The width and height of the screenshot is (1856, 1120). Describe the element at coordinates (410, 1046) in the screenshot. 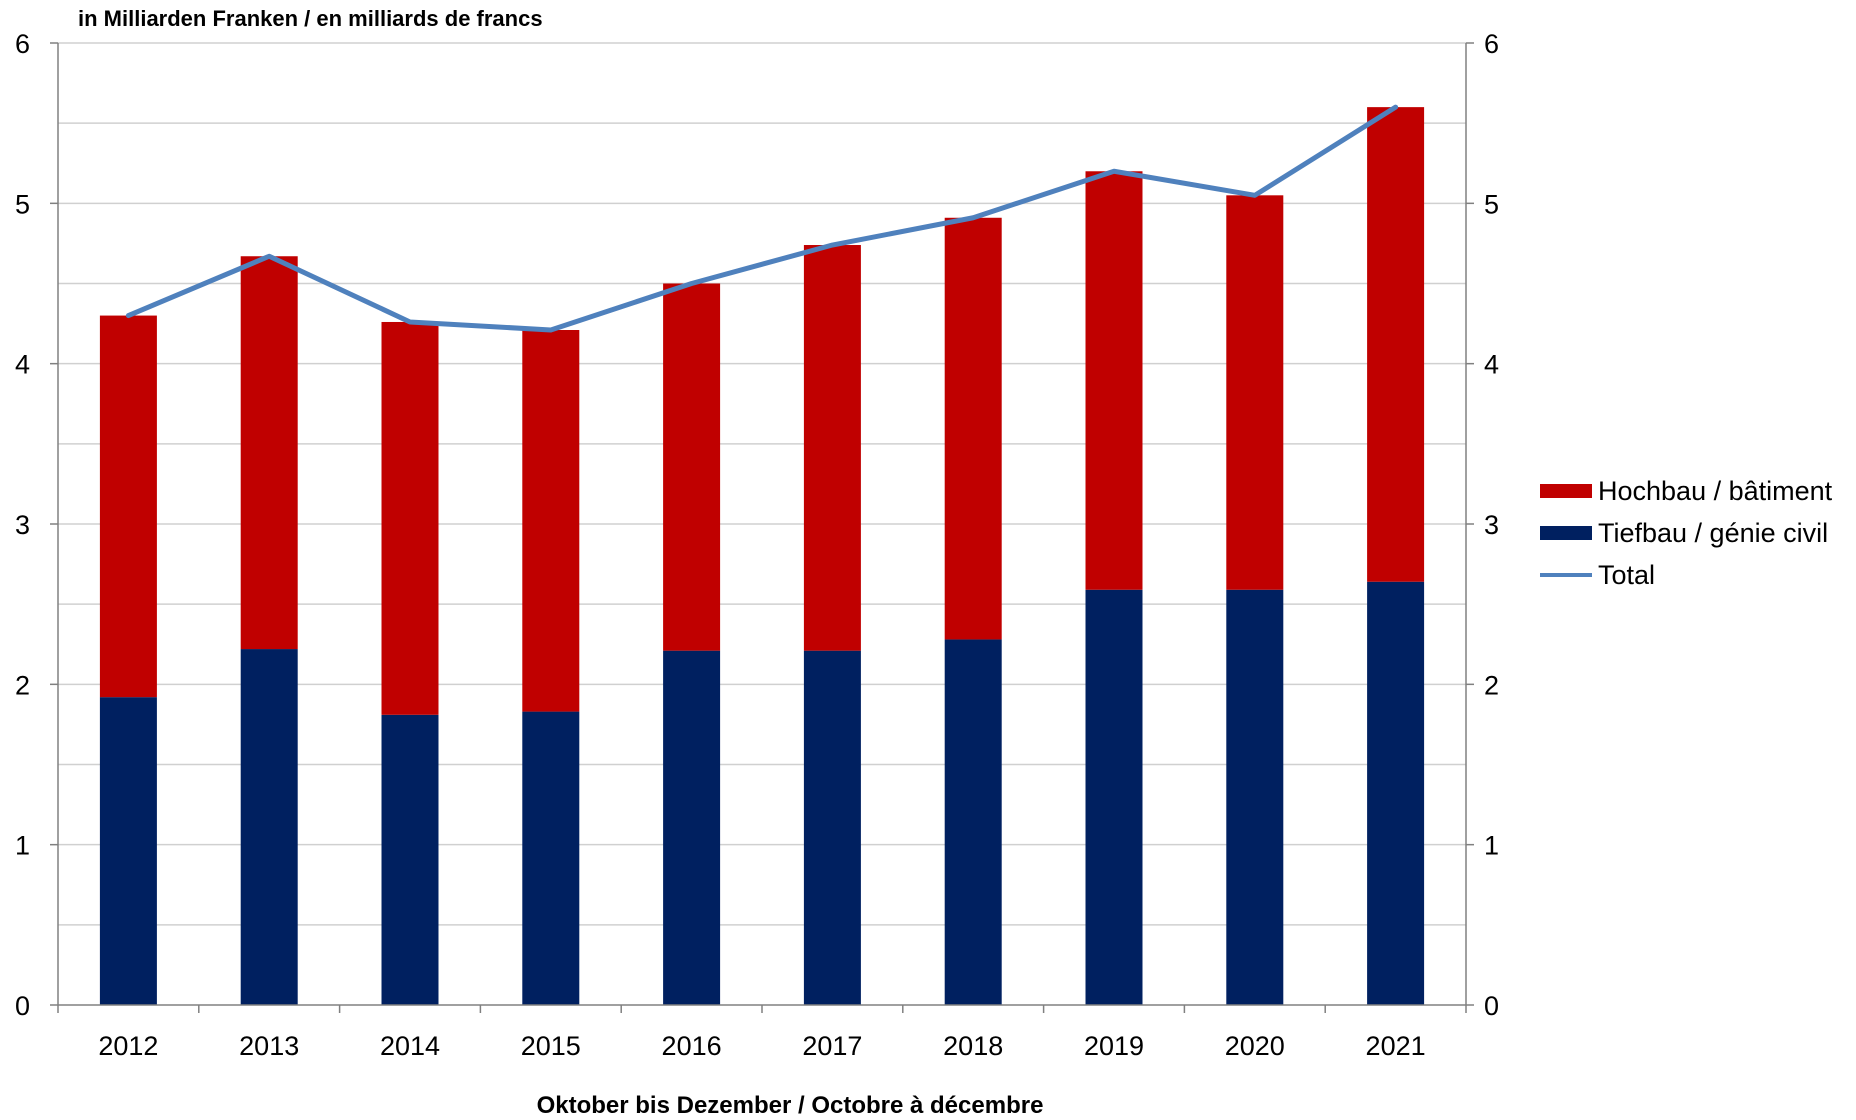

I see `x-tick-label: 2014` at that location.